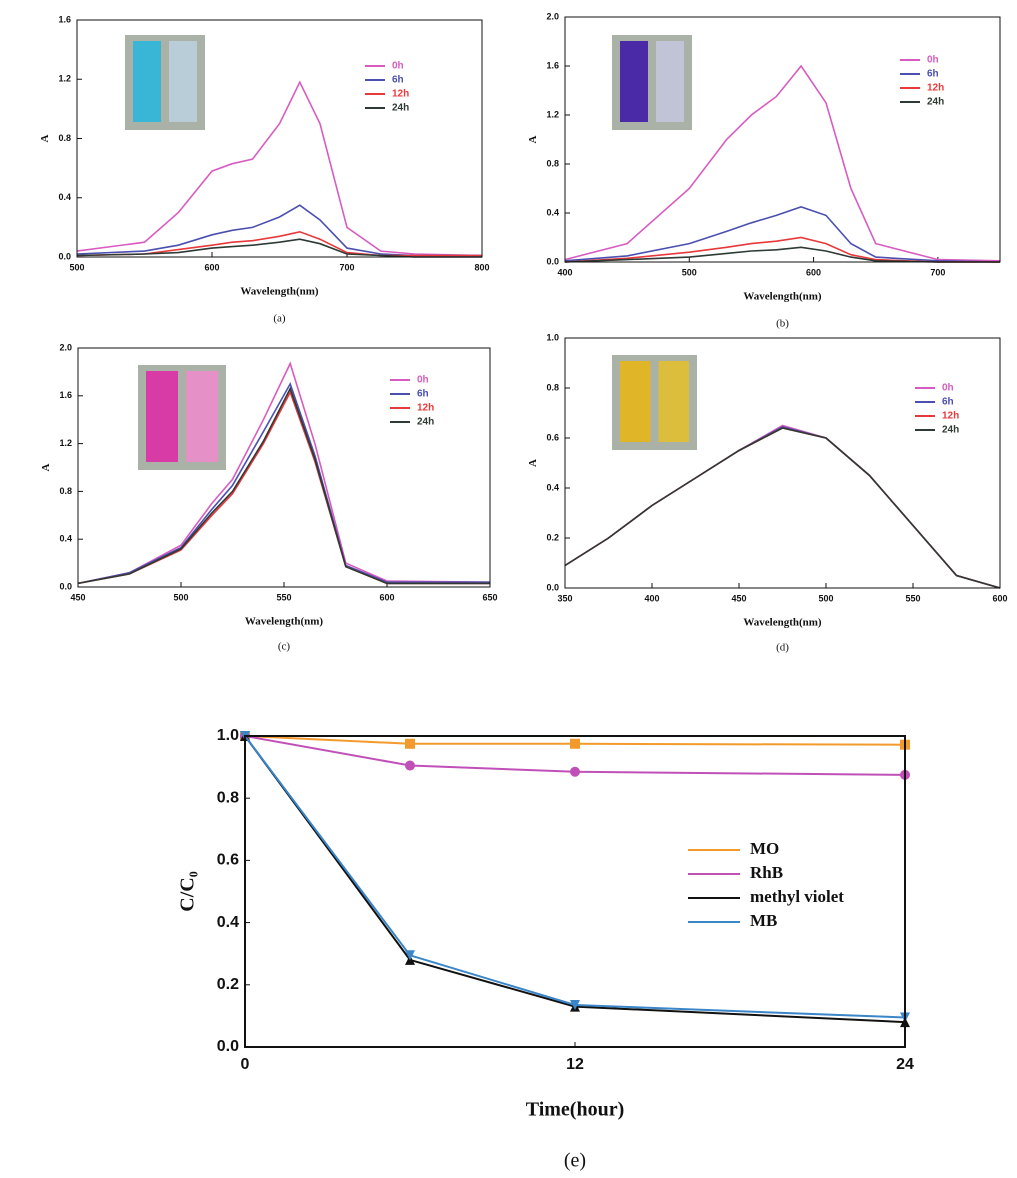 The image size is (1017, 1178). I want to click on caption: (d), so click(782, 648).